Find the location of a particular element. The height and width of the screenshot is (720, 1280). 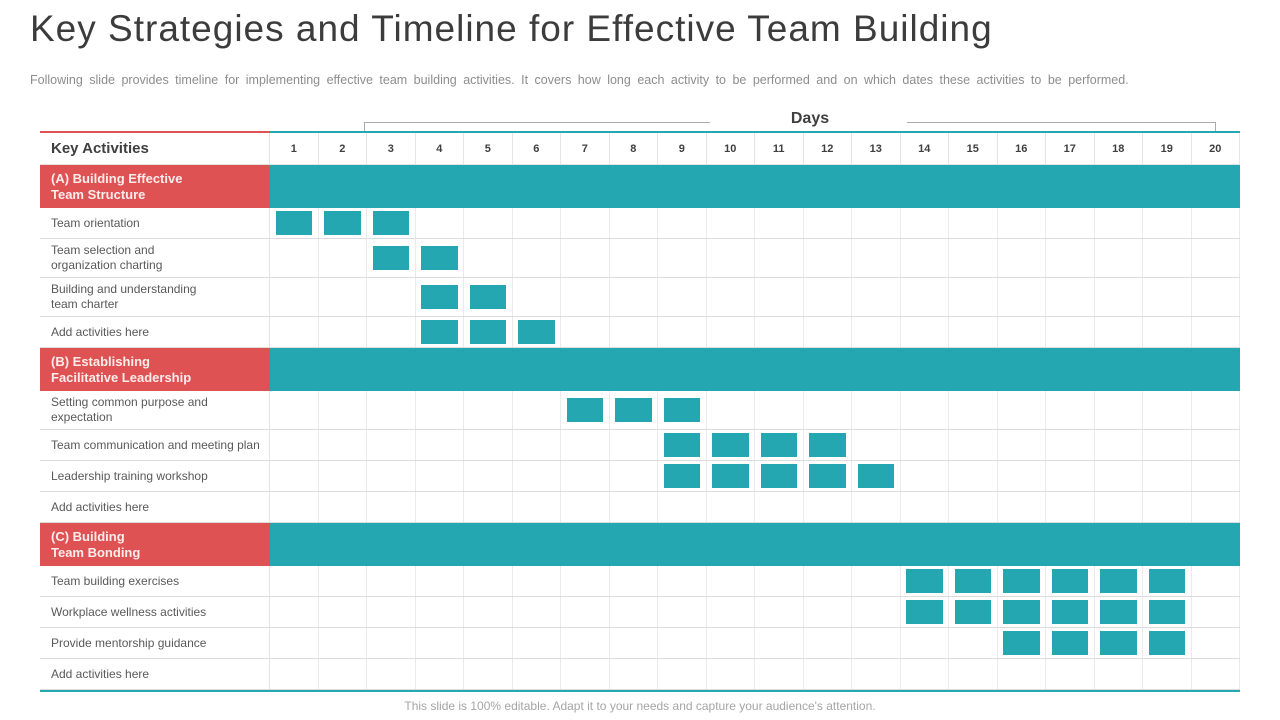

gantt-activity-row: Team building exercises is located at coordinates (640, 581).